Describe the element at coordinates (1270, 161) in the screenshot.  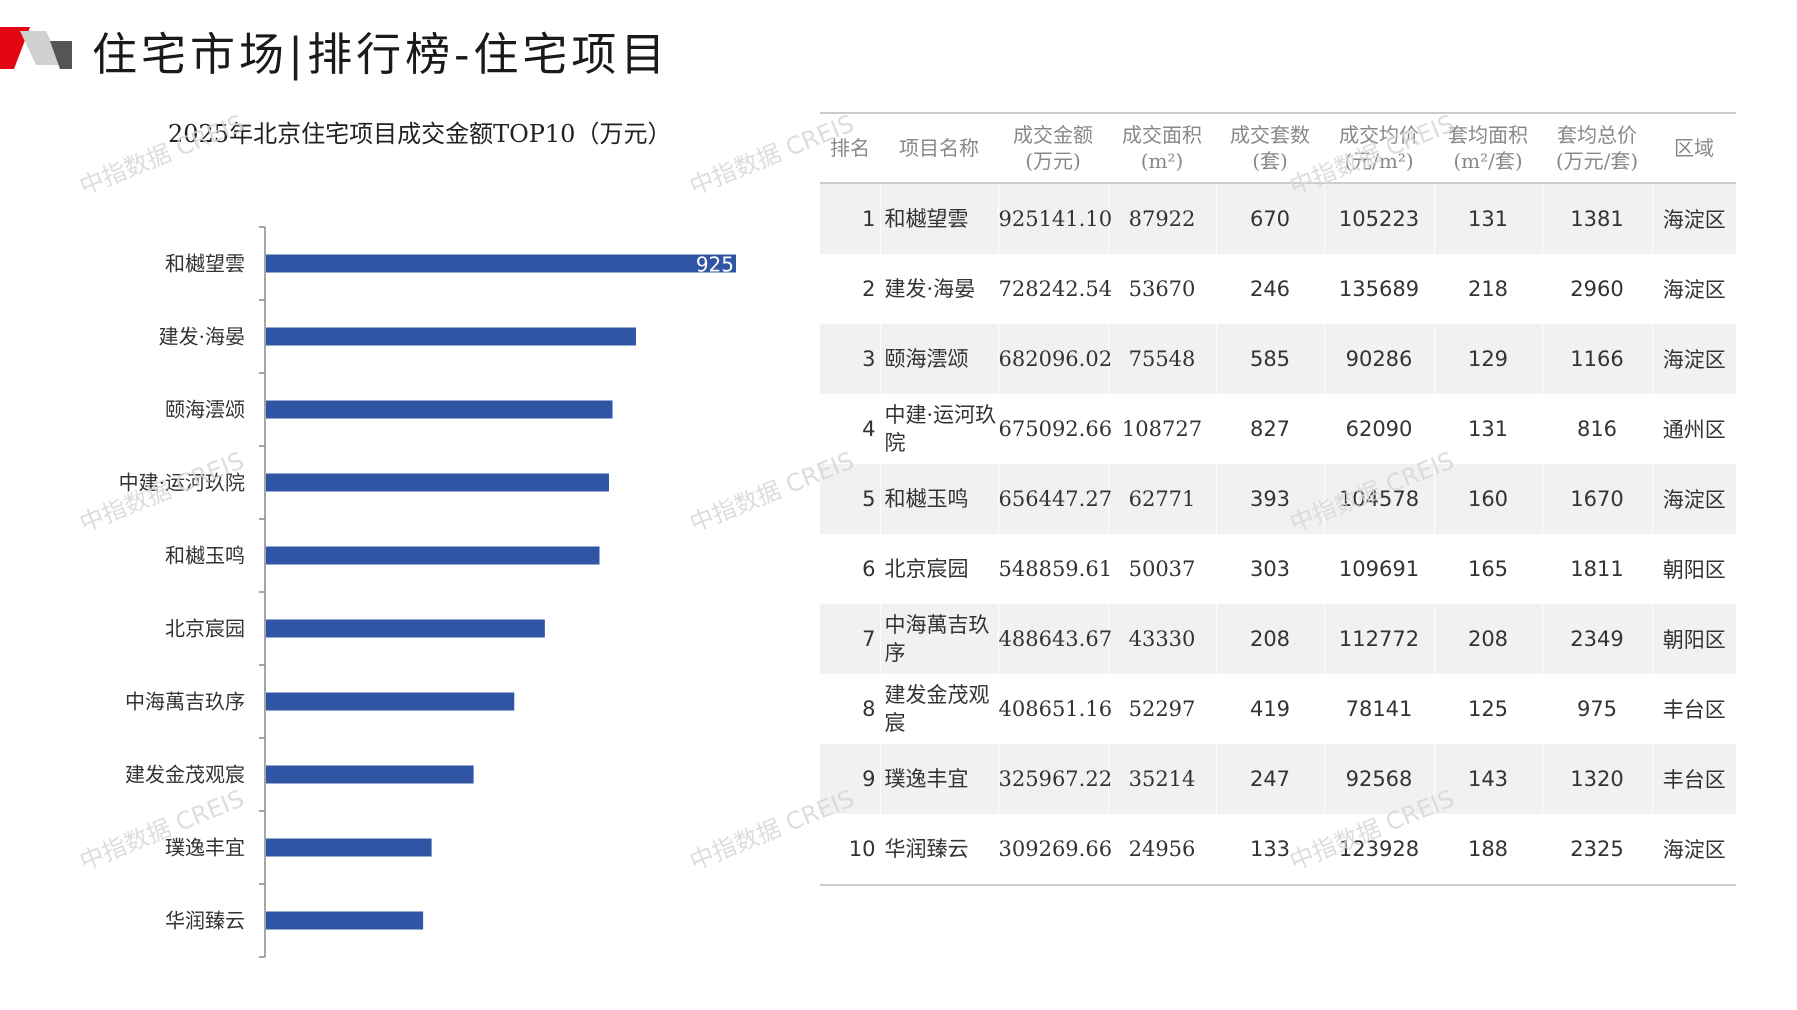
I see `column-header-unit: (套)` at that location.